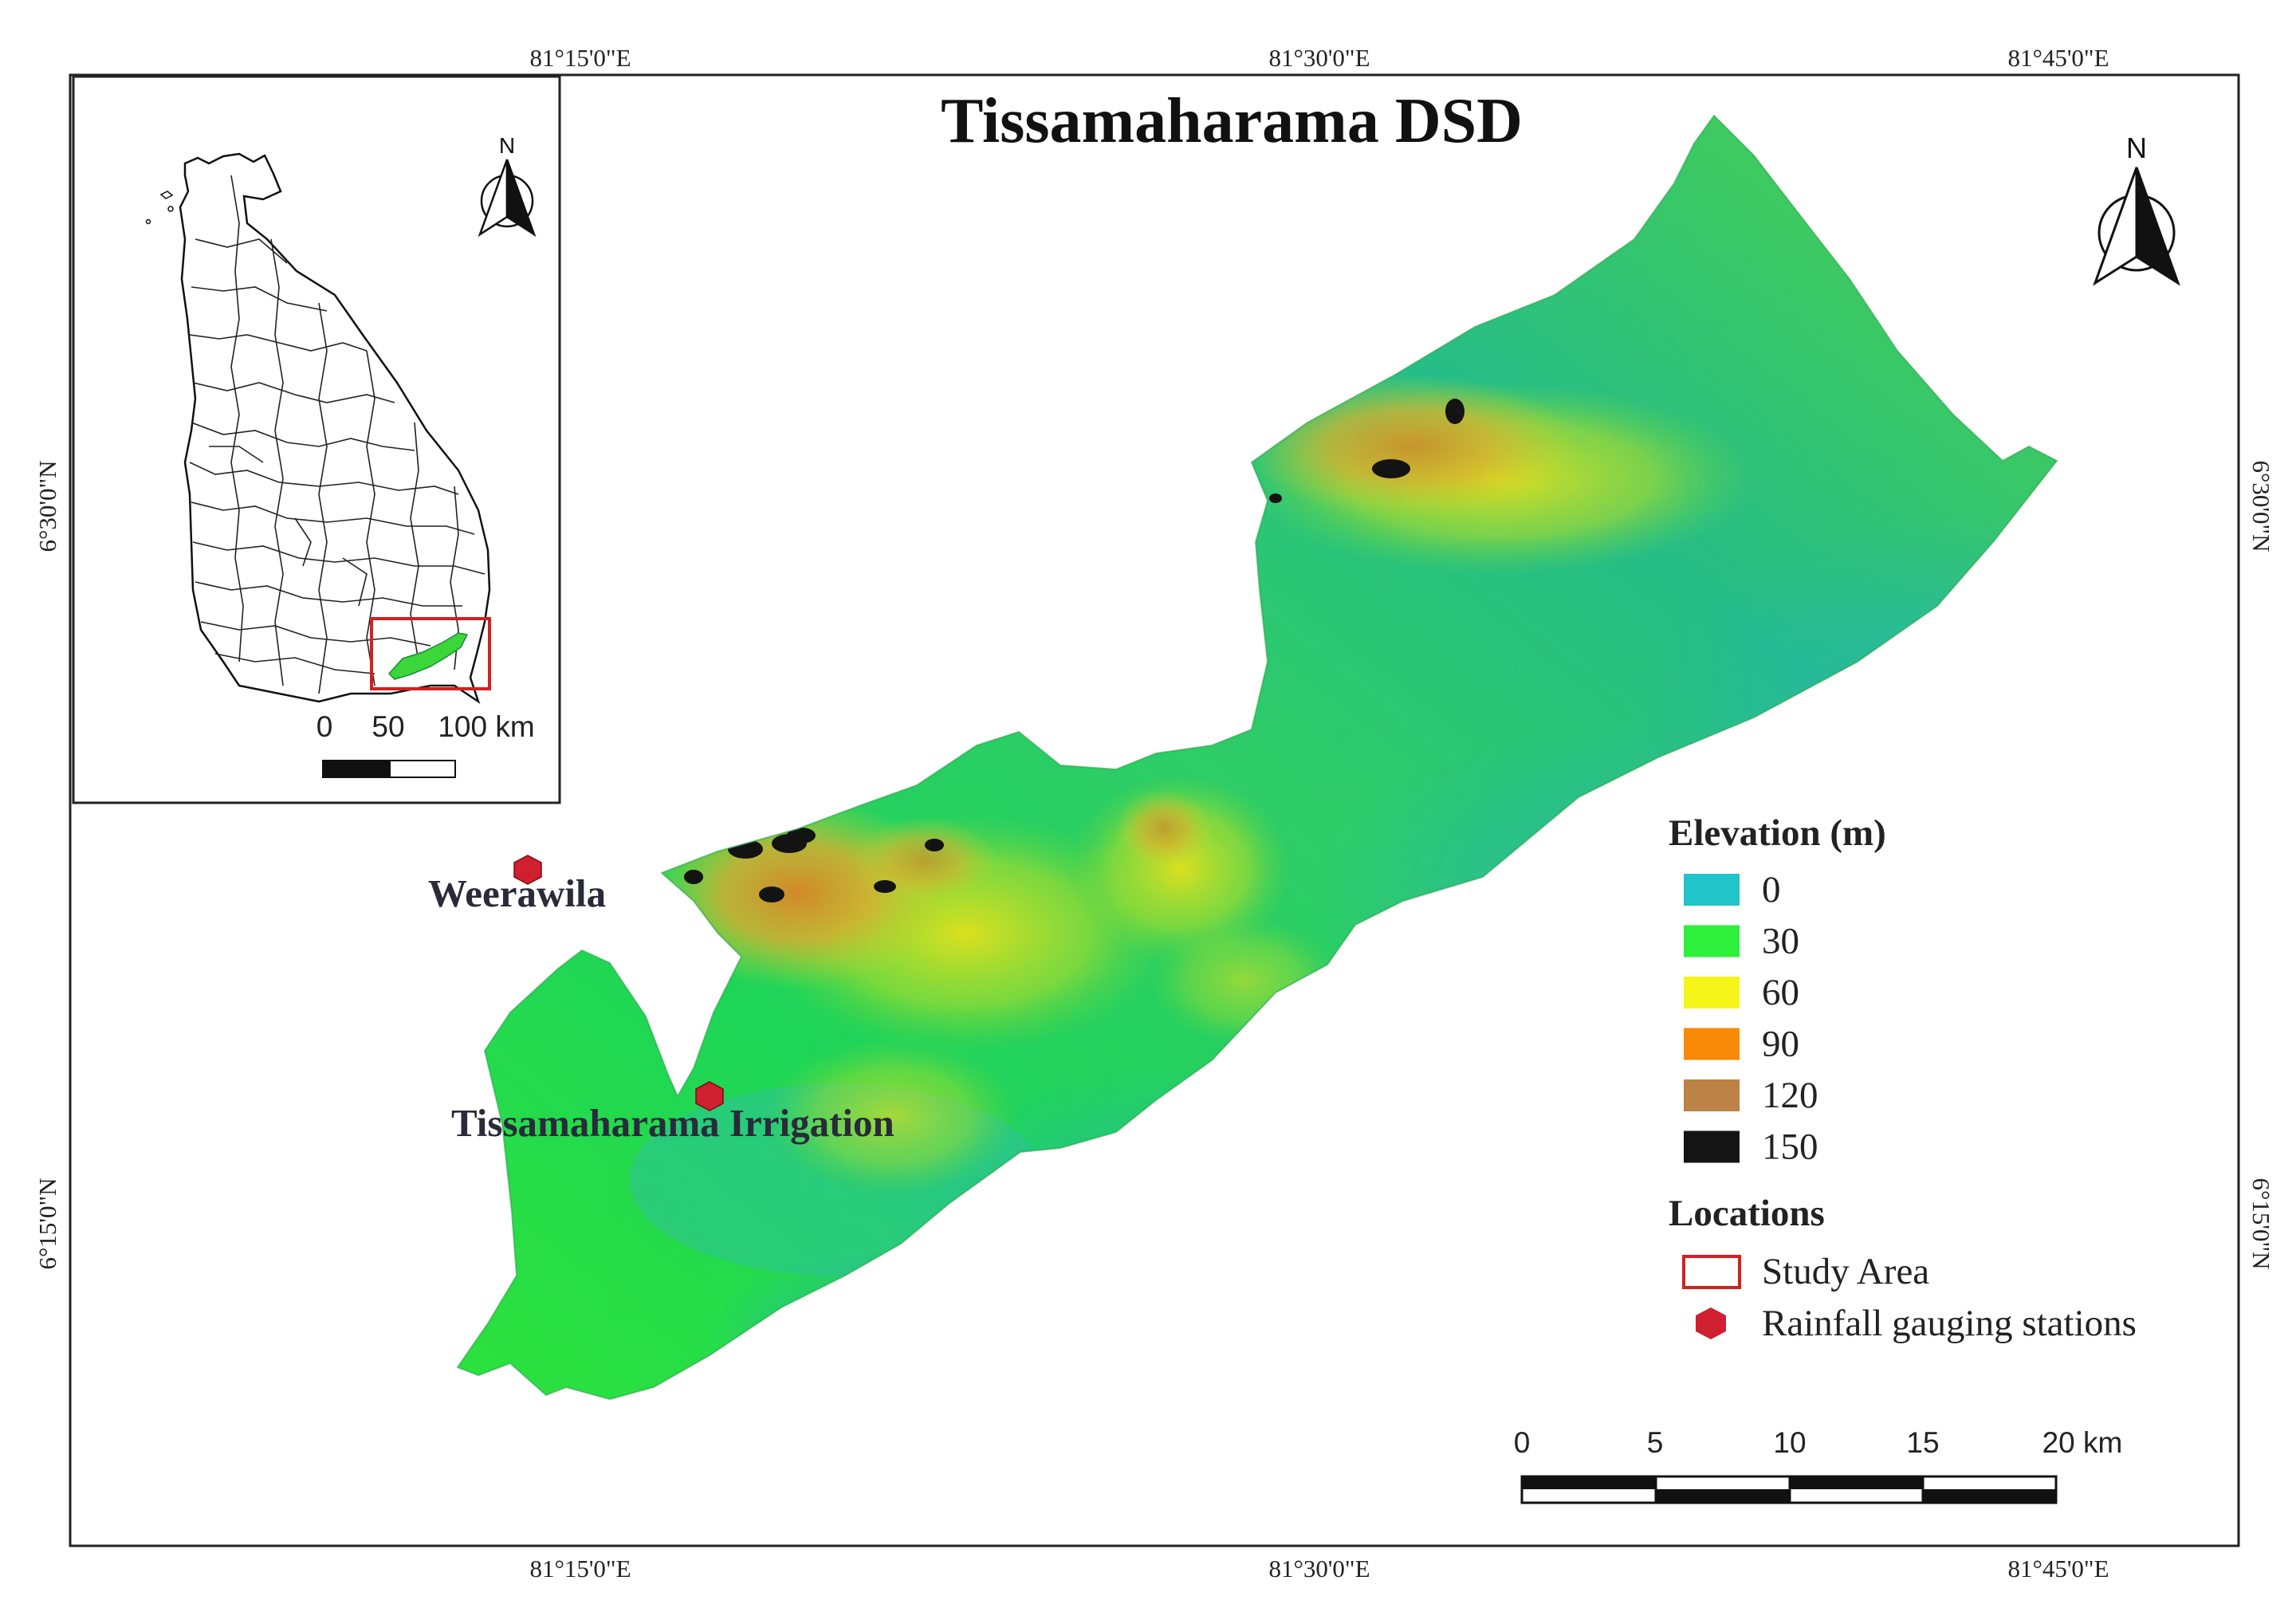 Image resolution: width=2296 pixels, height=1612 pixels. What do you see at coordinates (1818, 1442) in the screenshot?
I see `scale-bar-labels: 0 5 10 15 20 km` at bounding box center [1818, 1442].